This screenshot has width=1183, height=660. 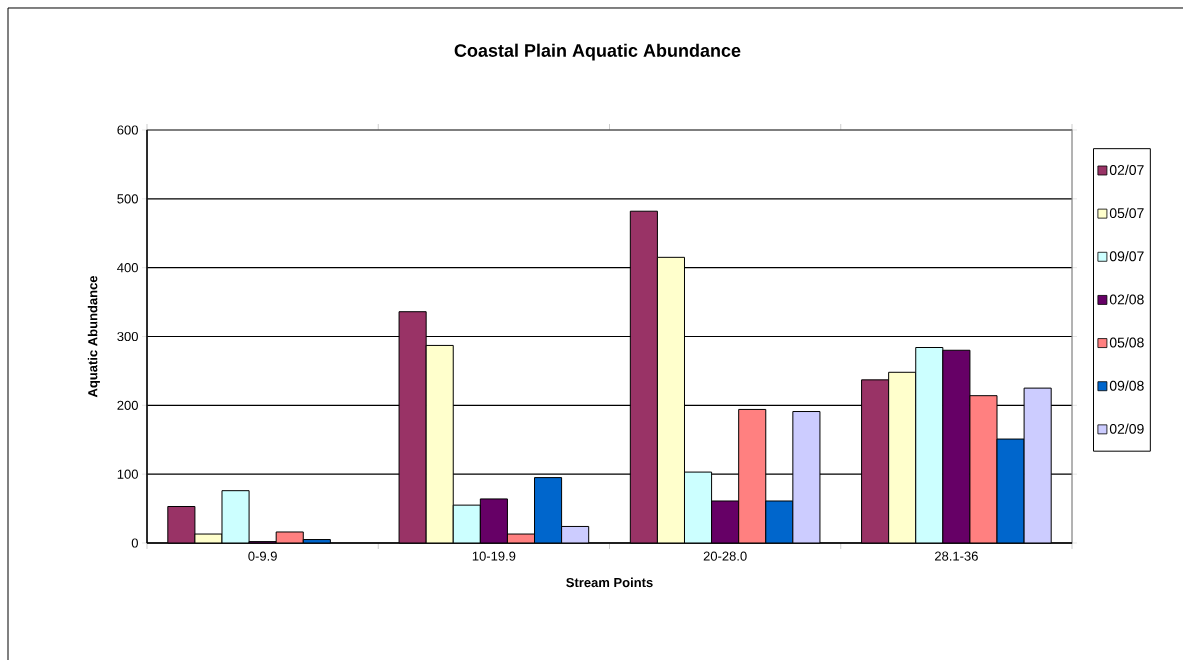 I want to click on y-tick-label: 300, so click(x=127, y=336).